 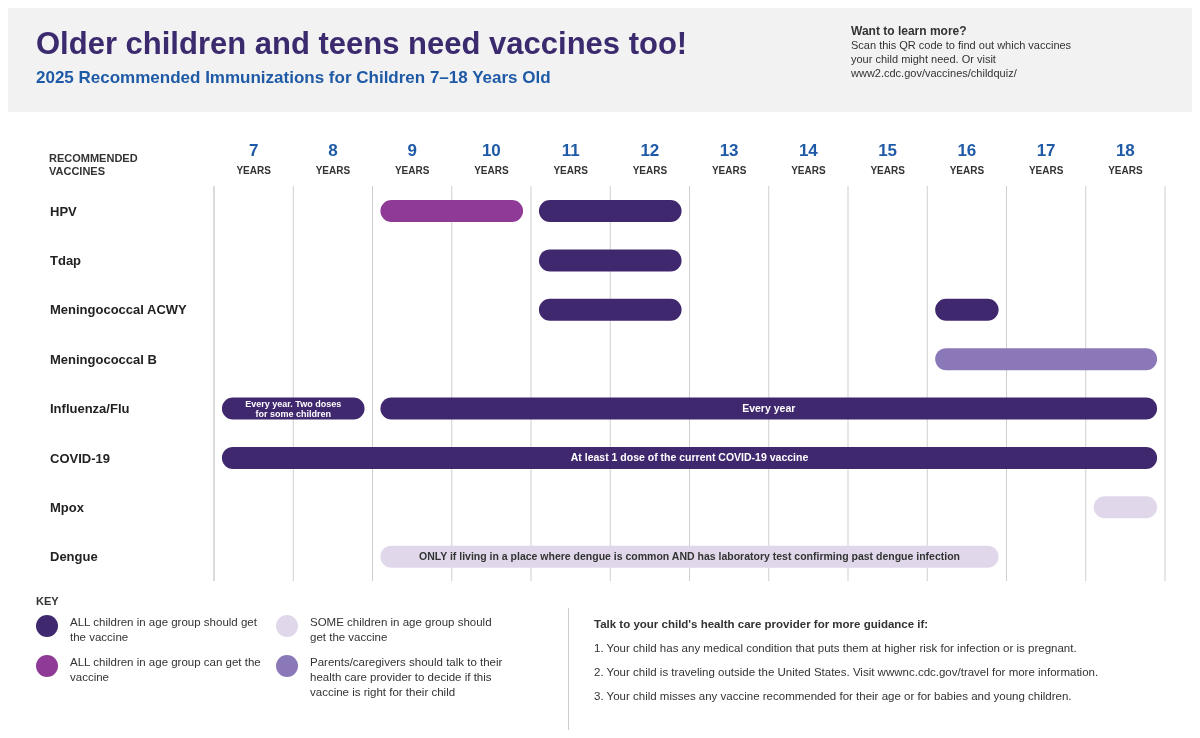 I want to click on text: 2. Your child is traveling outside the United States. Visit wwwnc.cdc.gov/travel for more information., so click(x=847, y=672).